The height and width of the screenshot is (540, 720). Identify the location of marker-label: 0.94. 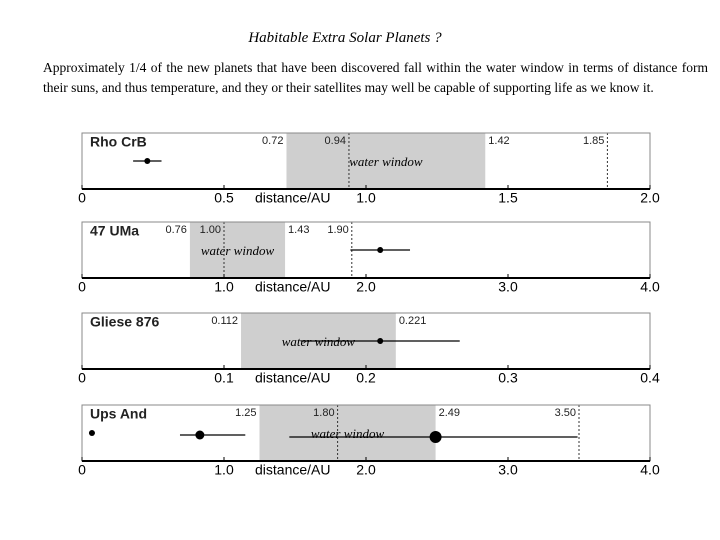
(335, 141).